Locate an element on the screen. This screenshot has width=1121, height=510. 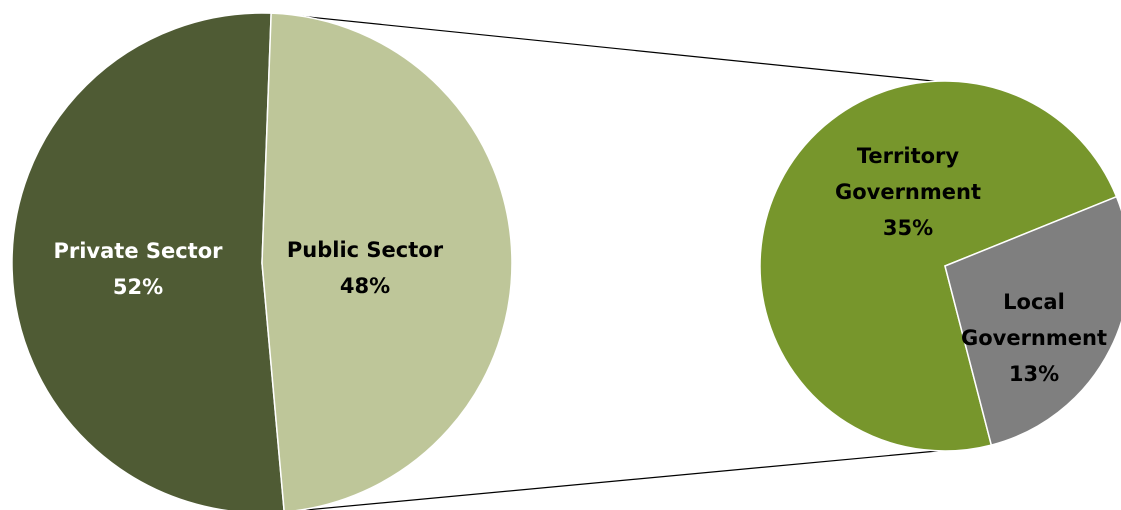
label-territory-government-line: Territory is located at coordinates (908, 156).